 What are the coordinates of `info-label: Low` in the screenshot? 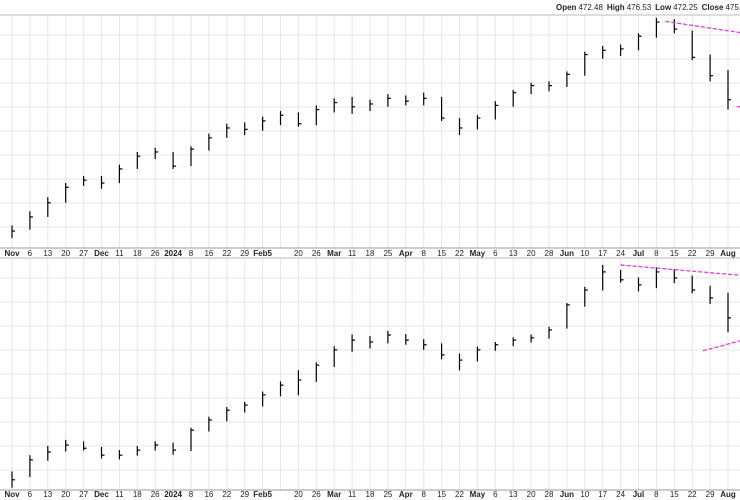 It's located at (663, 7).